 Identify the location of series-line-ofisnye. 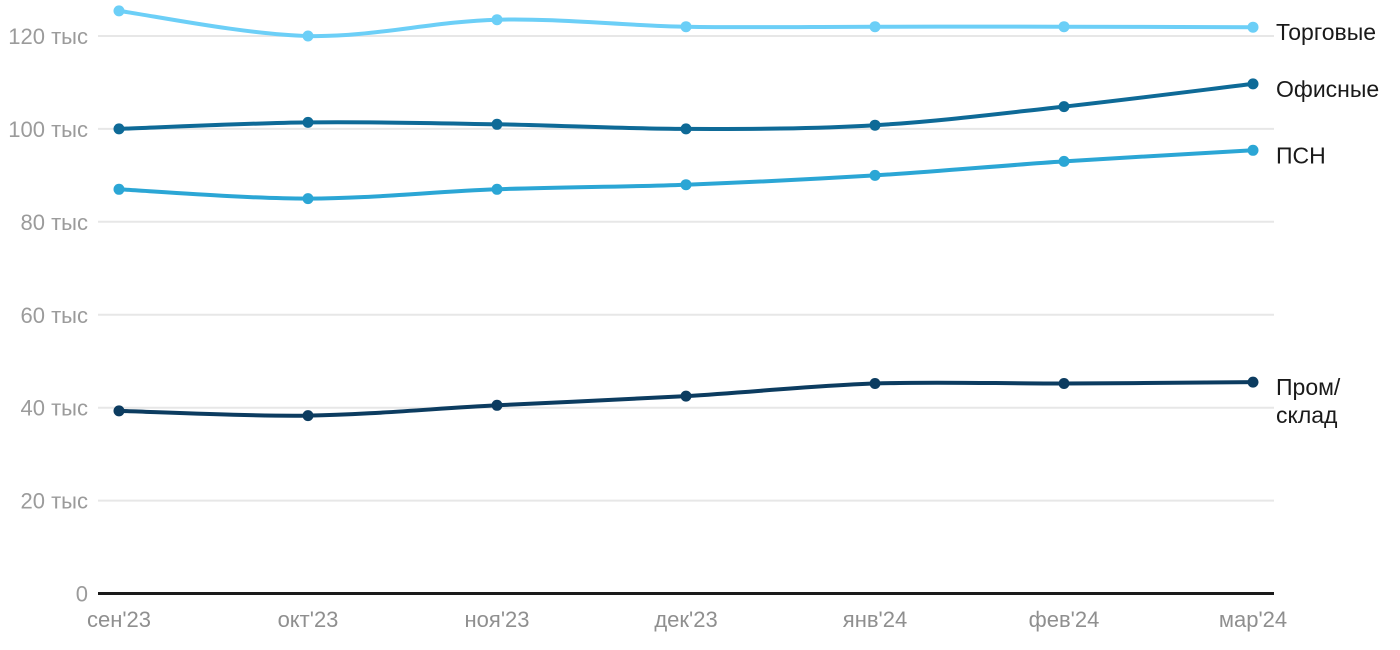
(686, 106).